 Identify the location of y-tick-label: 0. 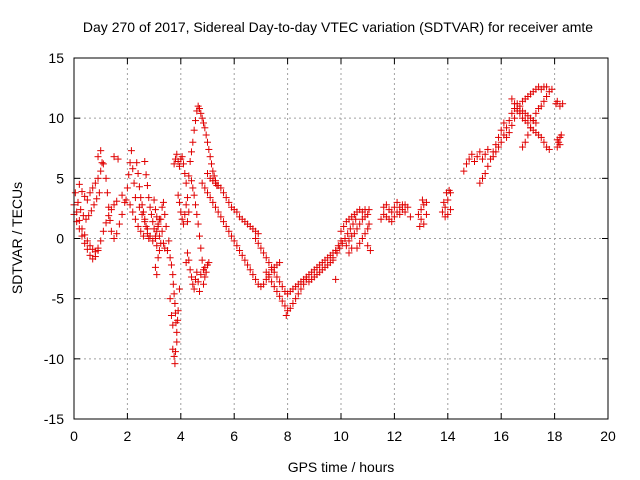
(60, 239).